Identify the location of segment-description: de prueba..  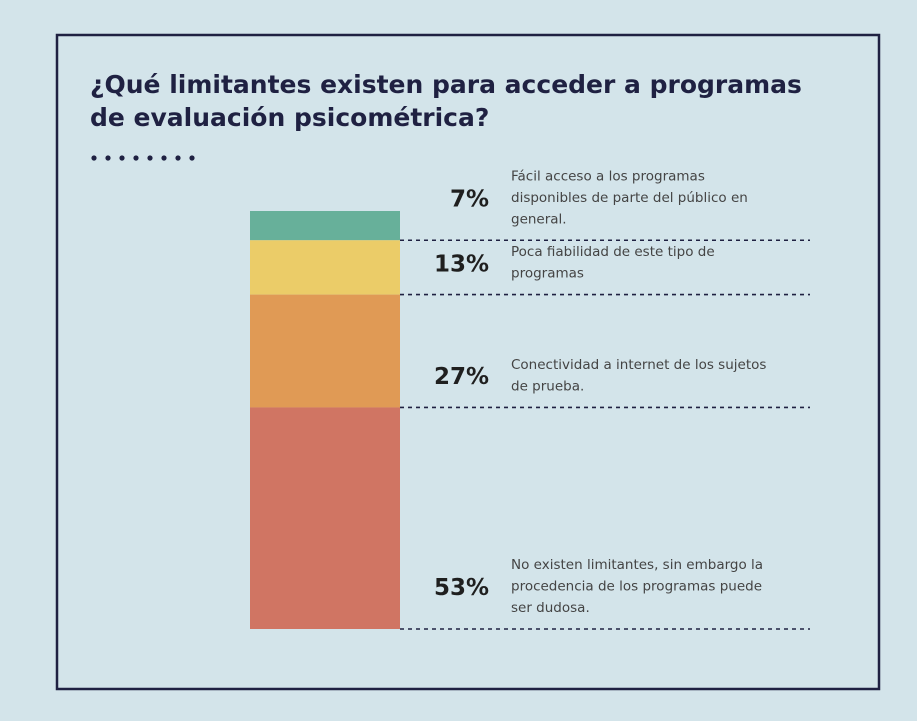
(547, 386).